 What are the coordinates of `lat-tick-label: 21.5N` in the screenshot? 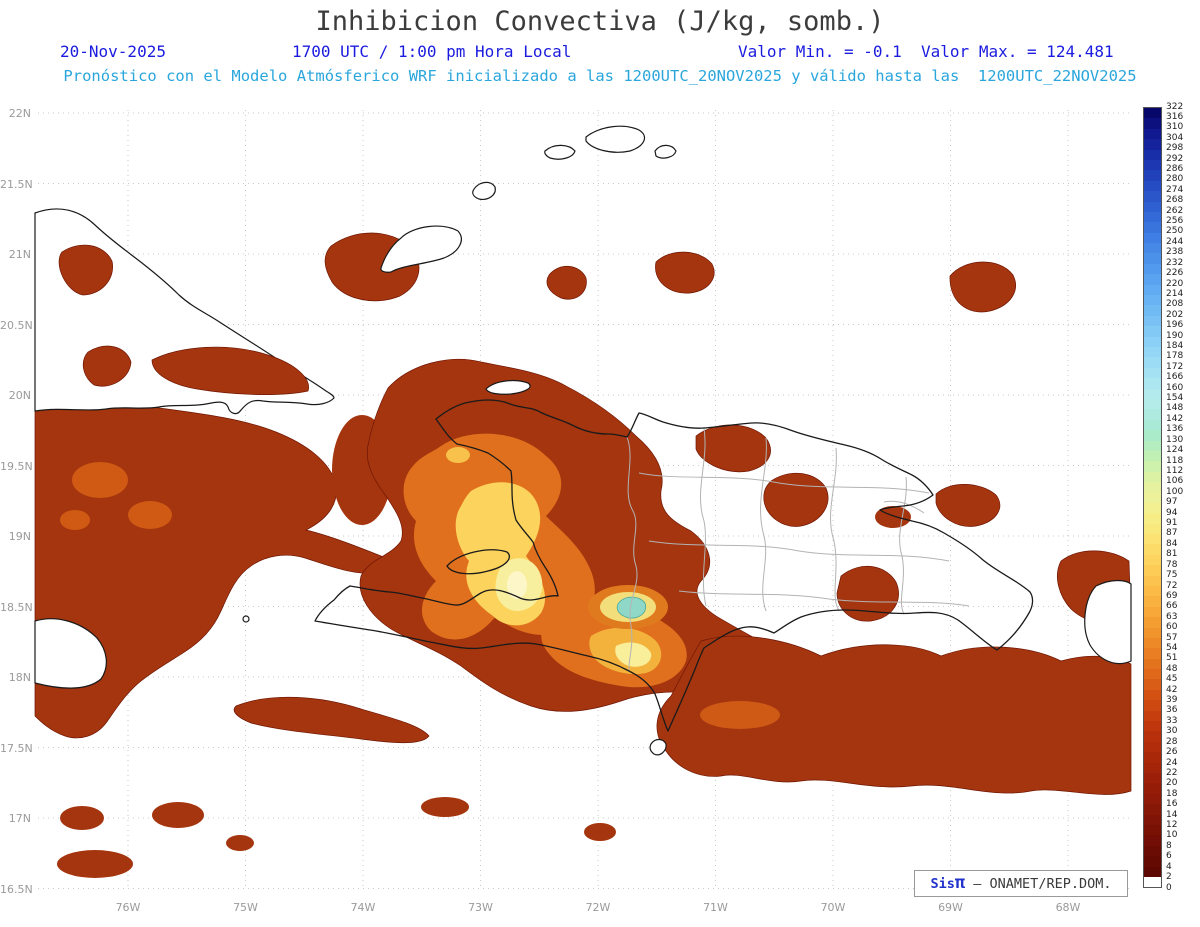 It's located at (16, 184).